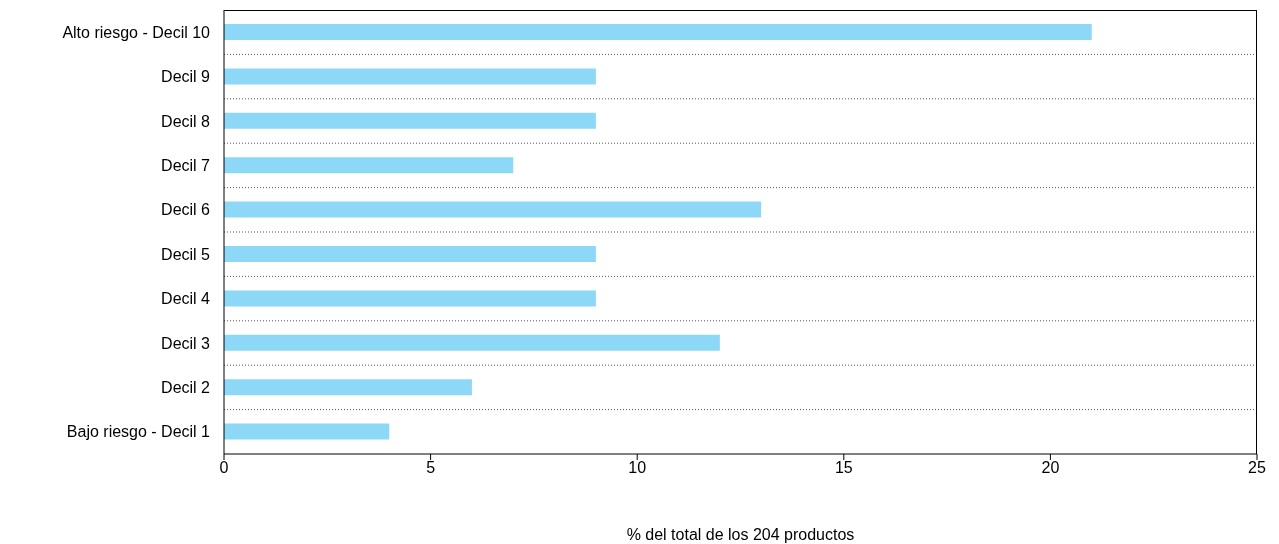  What do you see at coordinates (740, 534) in the screenshot?
I see `x-axis-title: % del total de los 204 productos` at bounding box center [740, 534].